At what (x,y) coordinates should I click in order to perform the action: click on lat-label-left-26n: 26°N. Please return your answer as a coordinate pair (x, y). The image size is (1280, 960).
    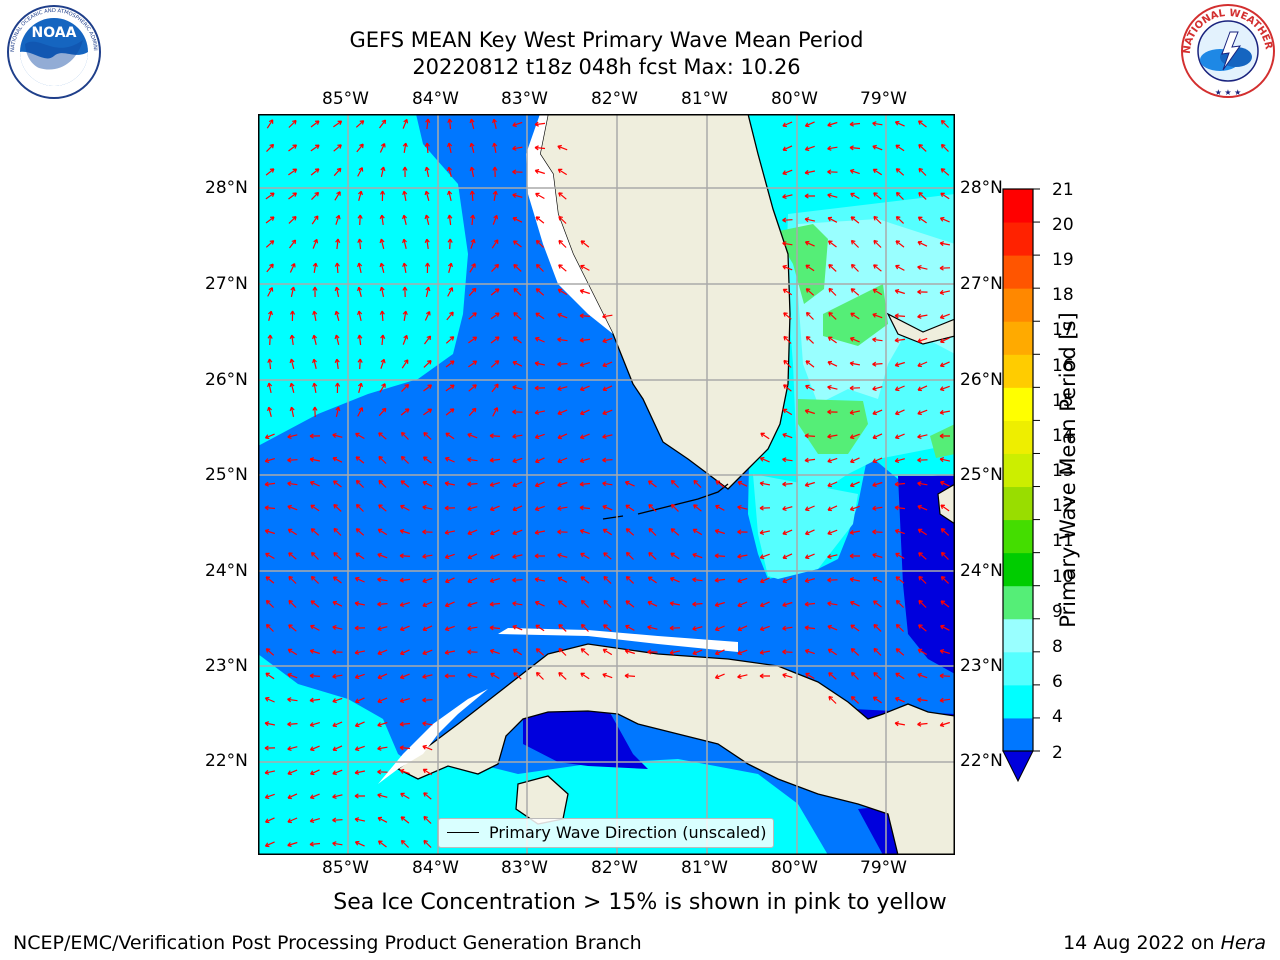
    Looking at the image, I should click on (226, 380).